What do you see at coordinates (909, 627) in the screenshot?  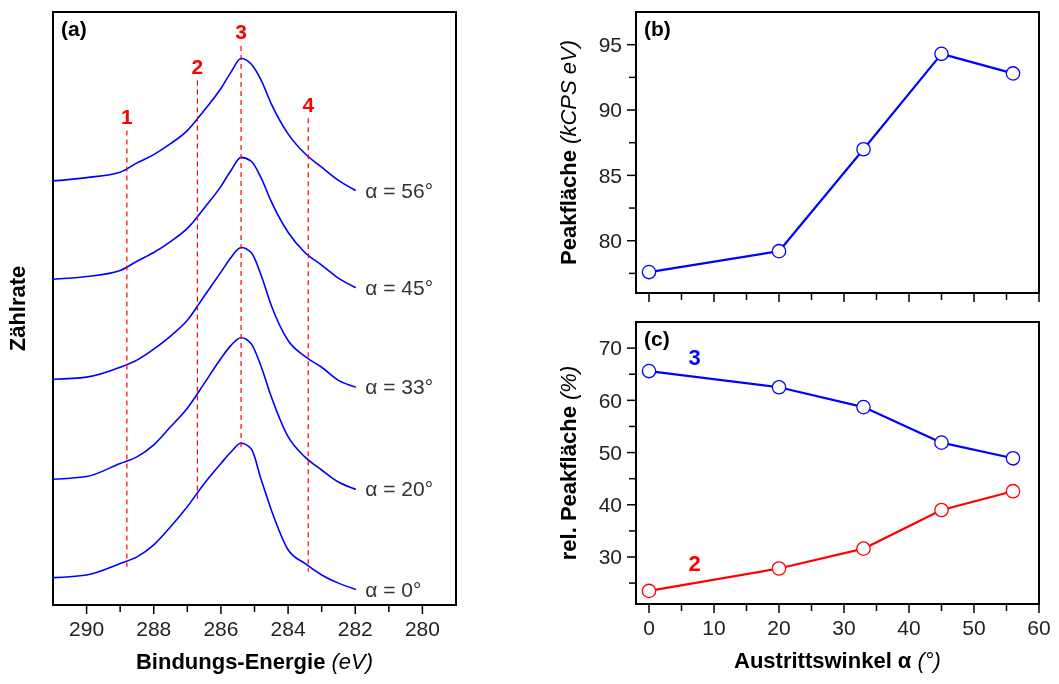 I see `x-tick-label: 40` at bounding box center [909, 627].